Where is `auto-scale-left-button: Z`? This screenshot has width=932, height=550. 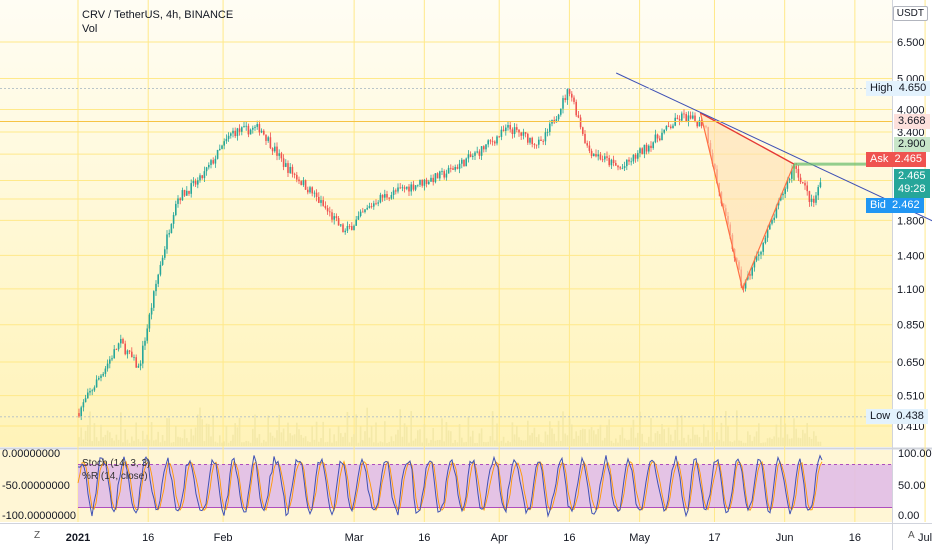 auto-scale-left-button: Z is located at coordinates (37, 535).